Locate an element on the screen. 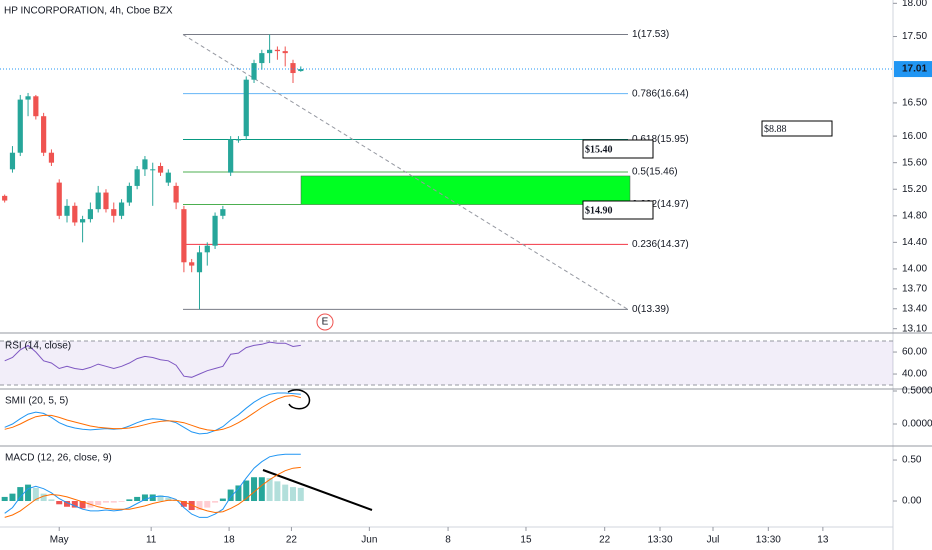 The image size is (932, 550). note-text: $15.40 is located at coordinates (599, 149).